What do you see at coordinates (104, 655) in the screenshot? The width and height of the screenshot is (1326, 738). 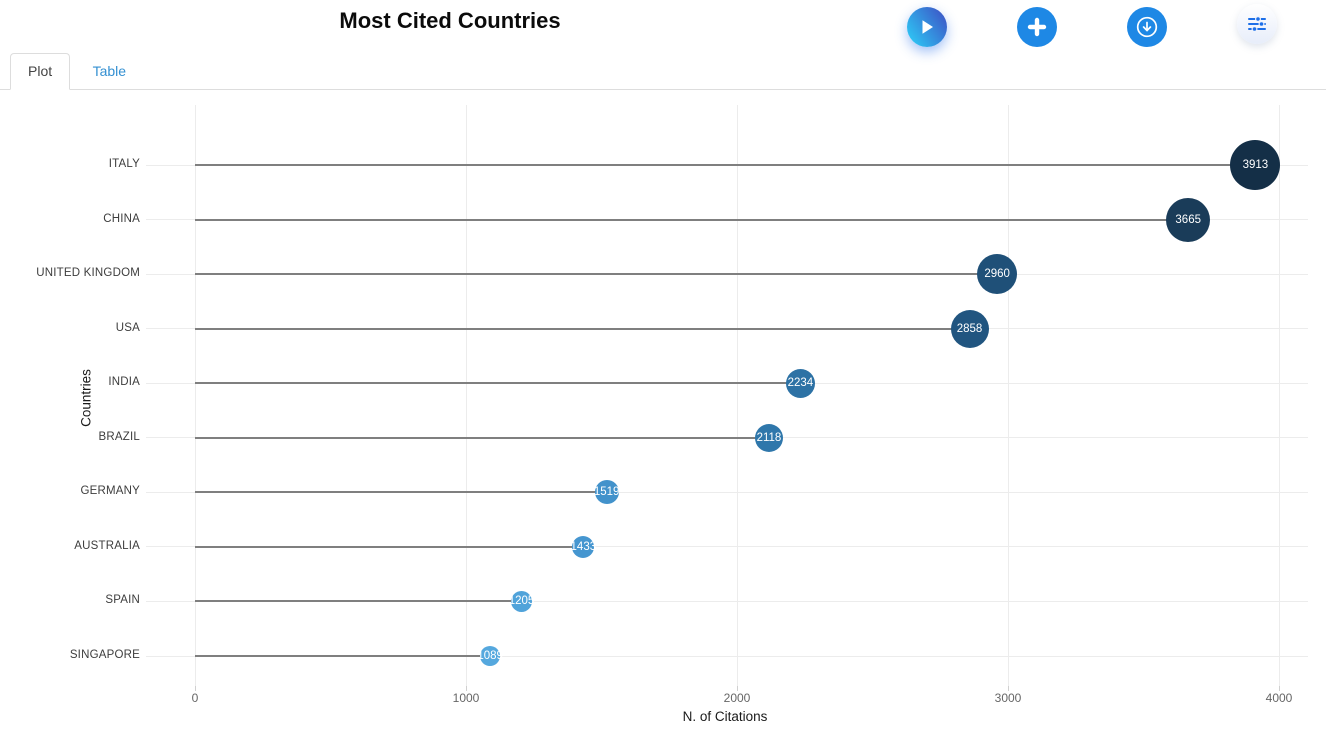 I see `y-axis-category-label: SINGAPORE` at bounding box center [104, 655].